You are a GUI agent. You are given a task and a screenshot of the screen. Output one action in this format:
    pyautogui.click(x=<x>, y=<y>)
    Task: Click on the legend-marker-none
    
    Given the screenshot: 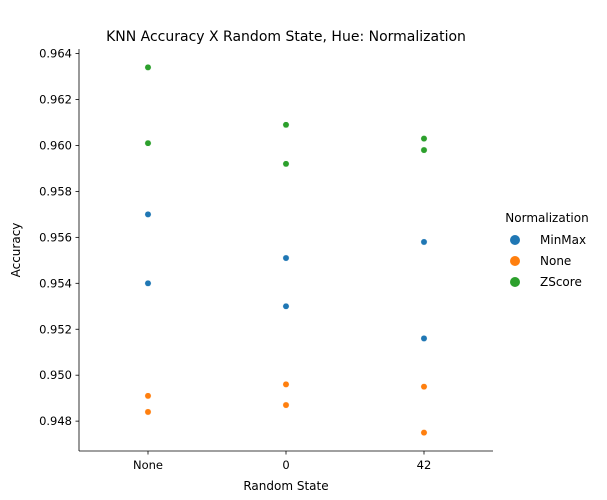 What is the action you would take?
    pyautogui.click(x=515, y=261)
    